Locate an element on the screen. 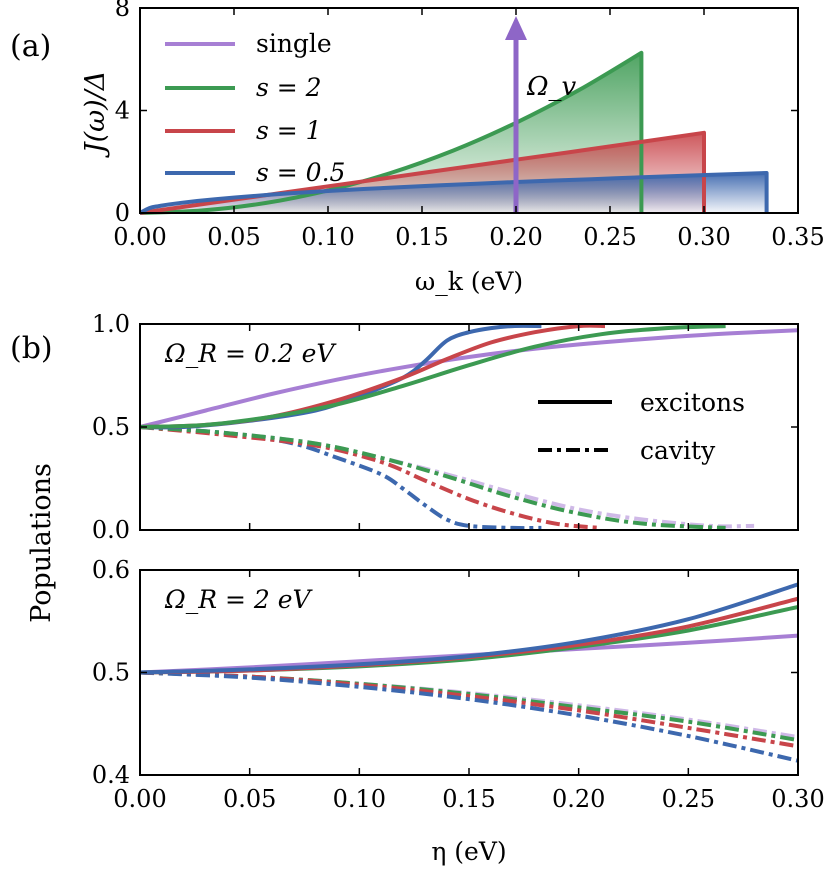 This screenshot has height=878, width=831. panel-a-xtick-label: 0.00 is located at coordinates (139, 237).